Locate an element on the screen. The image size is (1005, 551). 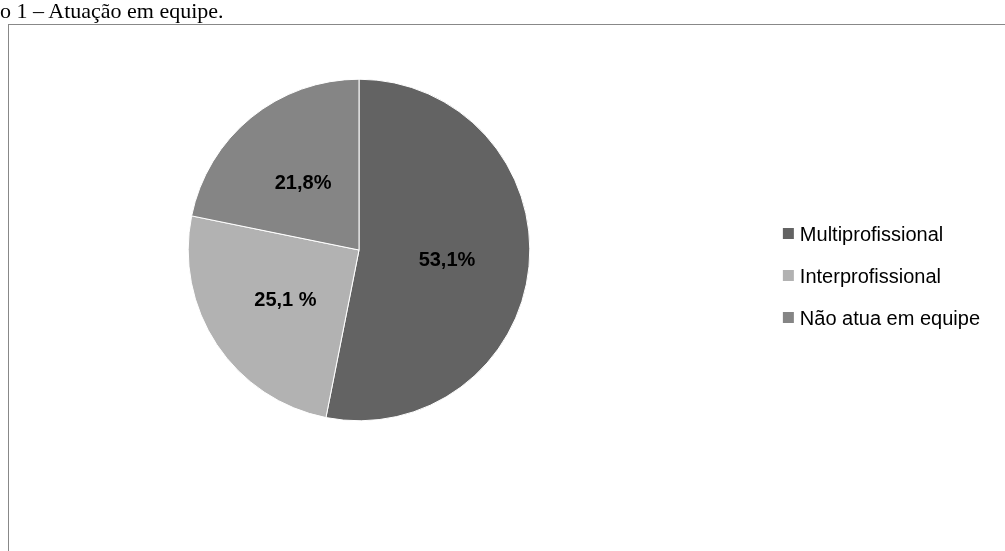
legend-label: Interprofissional is located at coordinates (870, 275).